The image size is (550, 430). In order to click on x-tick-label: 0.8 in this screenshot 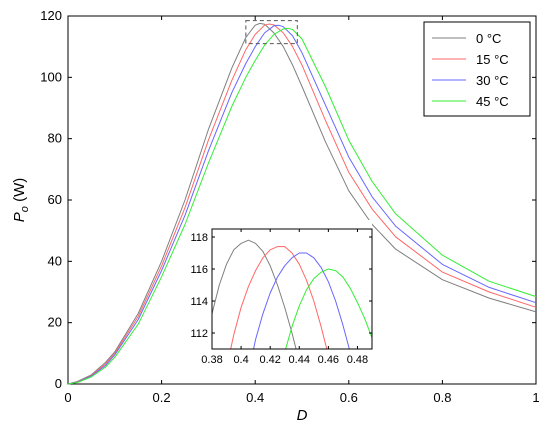, I will do `click(442, 397)`.